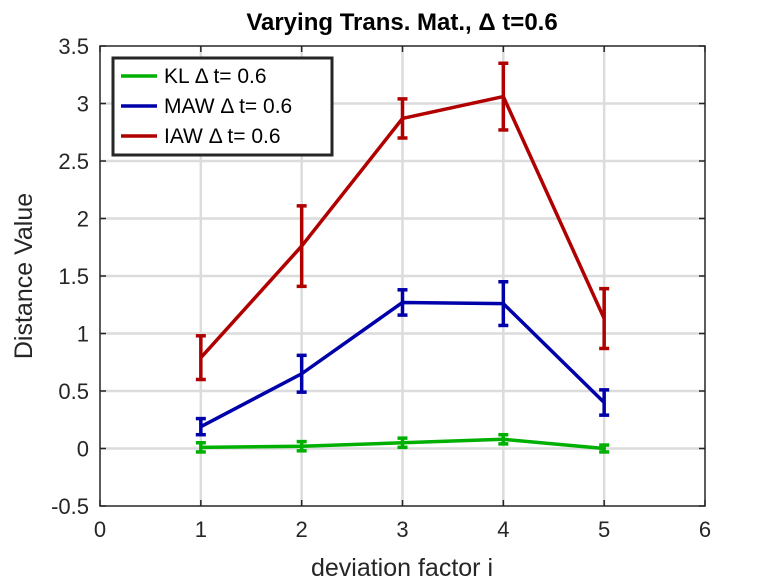 This screenshot has height=583, width=778. I want to click on legend-label: MAW Δ t= 0.6, so click(228, 106).